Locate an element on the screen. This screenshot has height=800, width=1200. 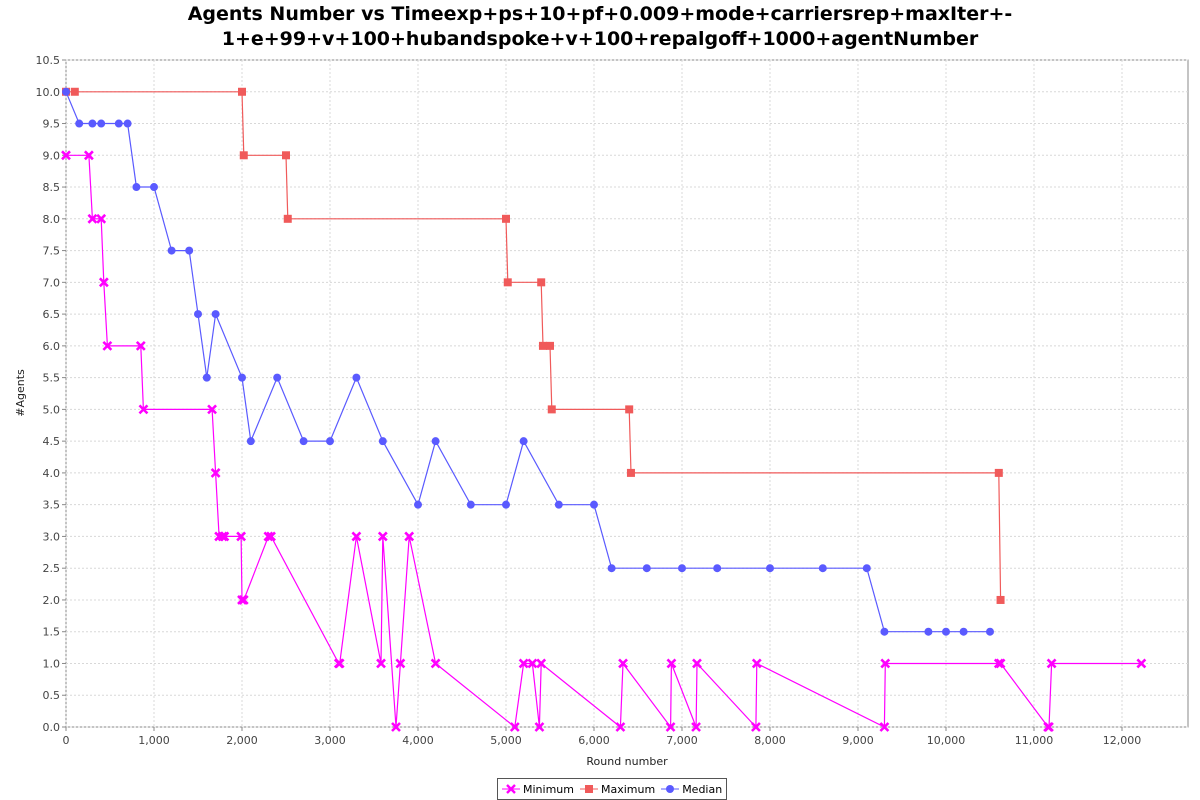
legend-median-swatch is located at coordinates (670, 789).